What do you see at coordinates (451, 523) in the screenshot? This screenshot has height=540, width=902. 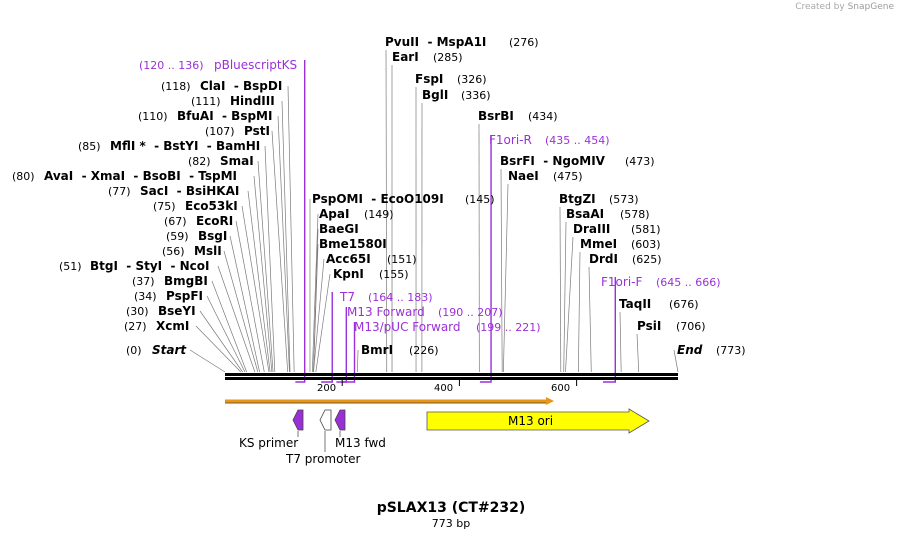 I see `map-length: 773 bp` at bounding box center [451, 523].